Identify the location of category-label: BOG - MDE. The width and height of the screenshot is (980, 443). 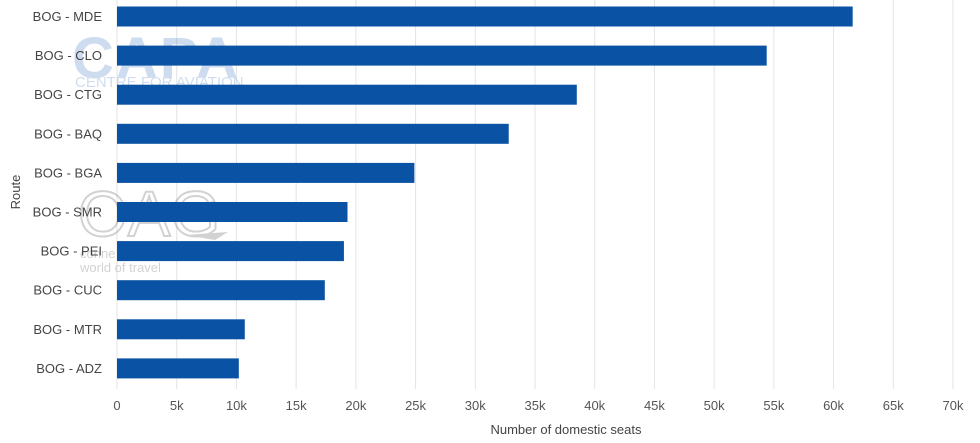
(68, 16).